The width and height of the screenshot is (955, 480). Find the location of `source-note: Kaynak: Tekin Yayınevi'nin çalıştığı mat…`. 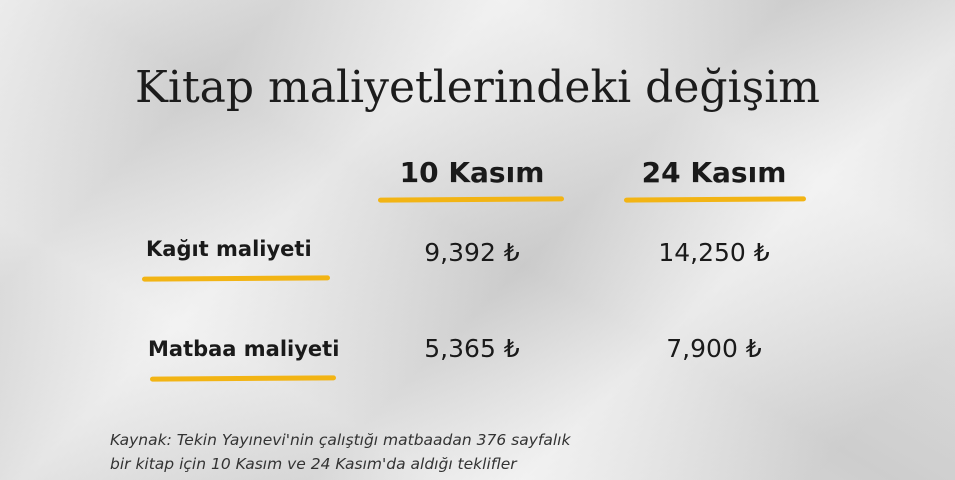

source-note: Kaynak: Tekin Yayınevi'nin çalıştığı mat… is located at coordinates (340, 452).